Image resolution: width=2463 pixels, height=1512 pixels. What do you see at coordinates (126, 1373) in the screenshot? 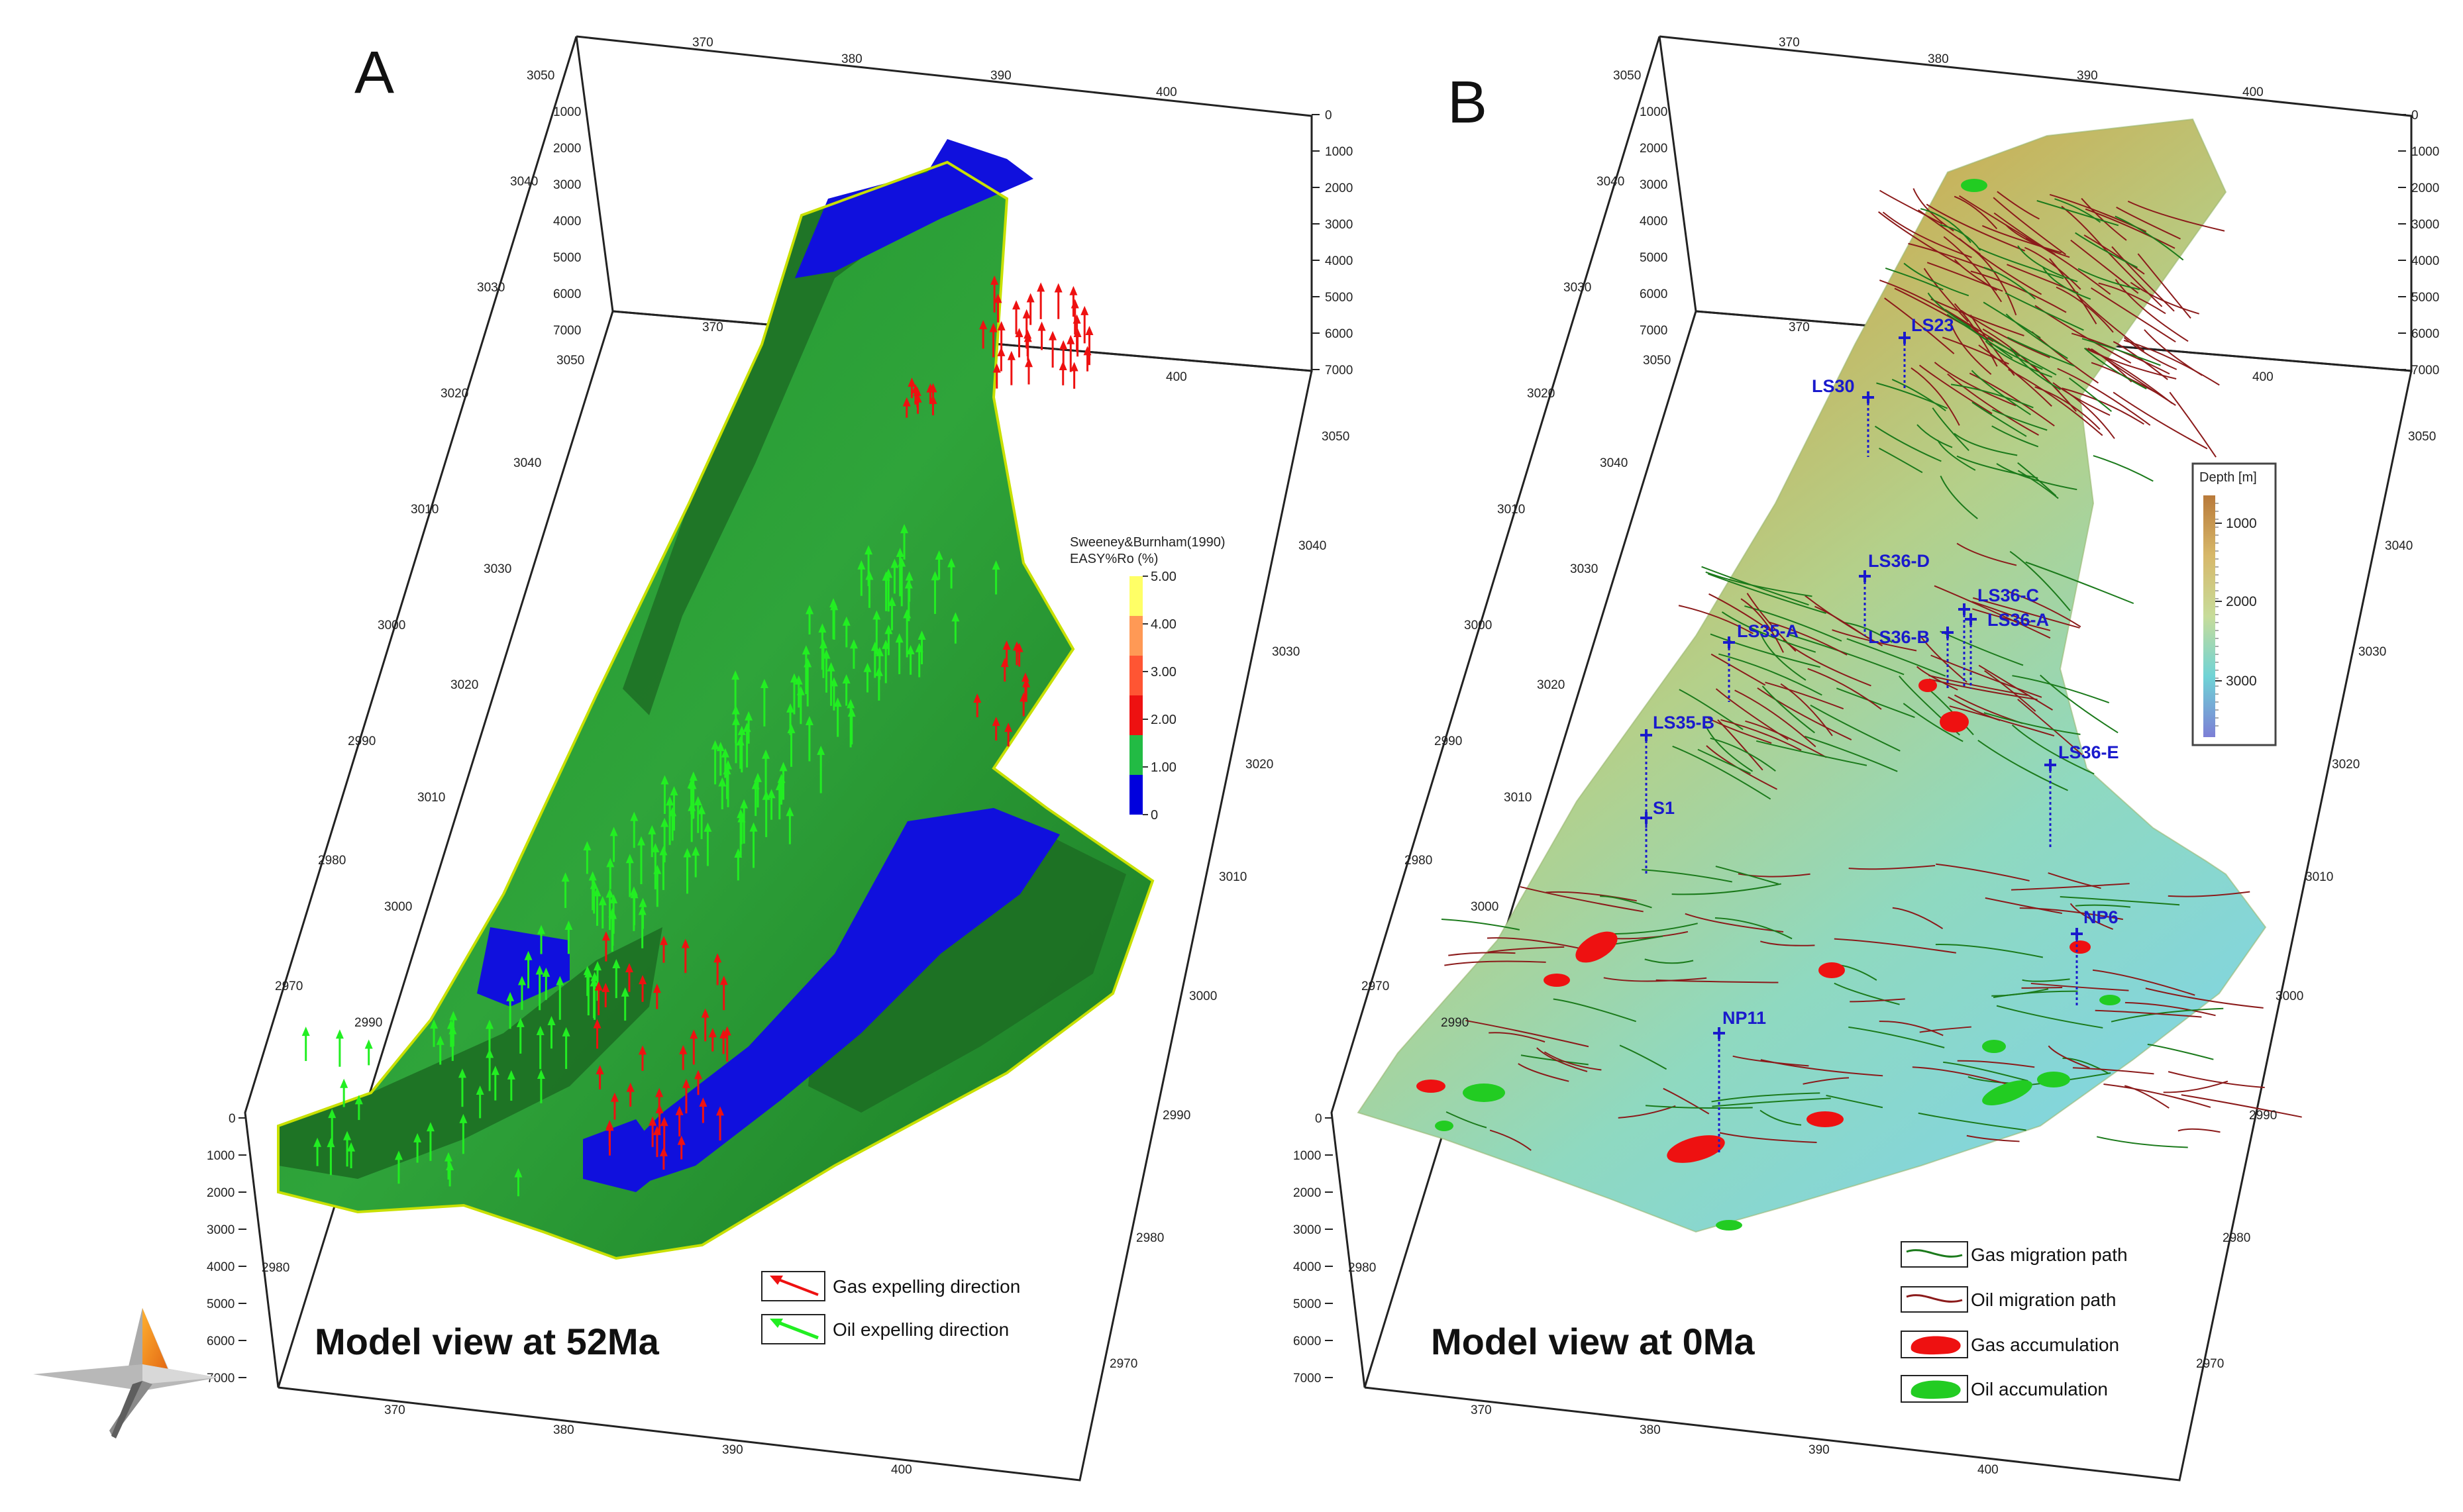
I see `compass-icon` at bounding box center [126, 1373].